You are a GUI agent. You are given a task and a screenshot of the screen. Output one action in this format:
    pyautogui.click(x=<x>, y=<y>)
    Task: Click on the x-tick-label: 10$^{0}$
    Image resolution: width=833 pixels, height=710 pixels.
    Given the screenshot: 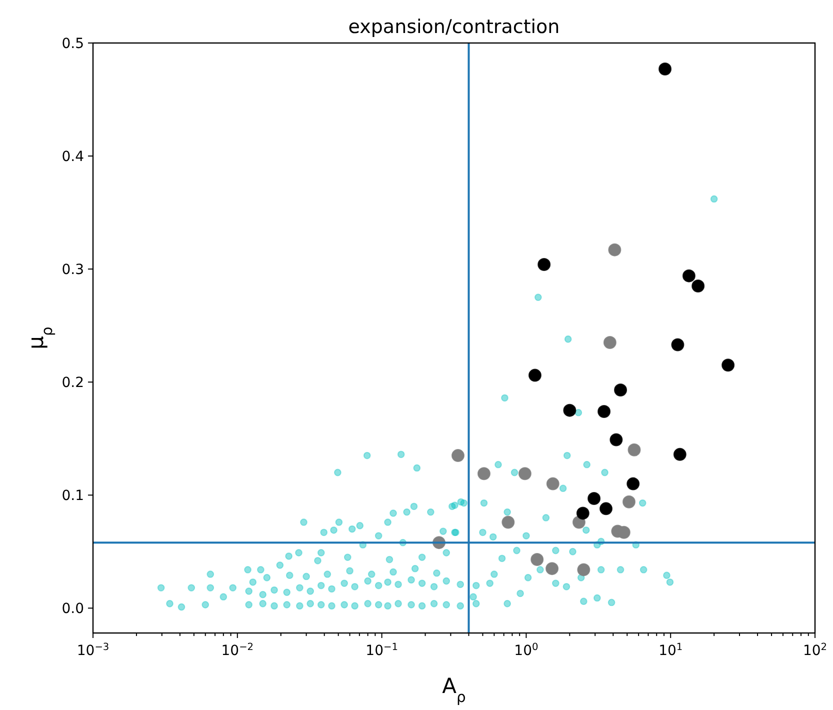 What is the action you would take?
    pyautogui.click(x=526, y=650)
    